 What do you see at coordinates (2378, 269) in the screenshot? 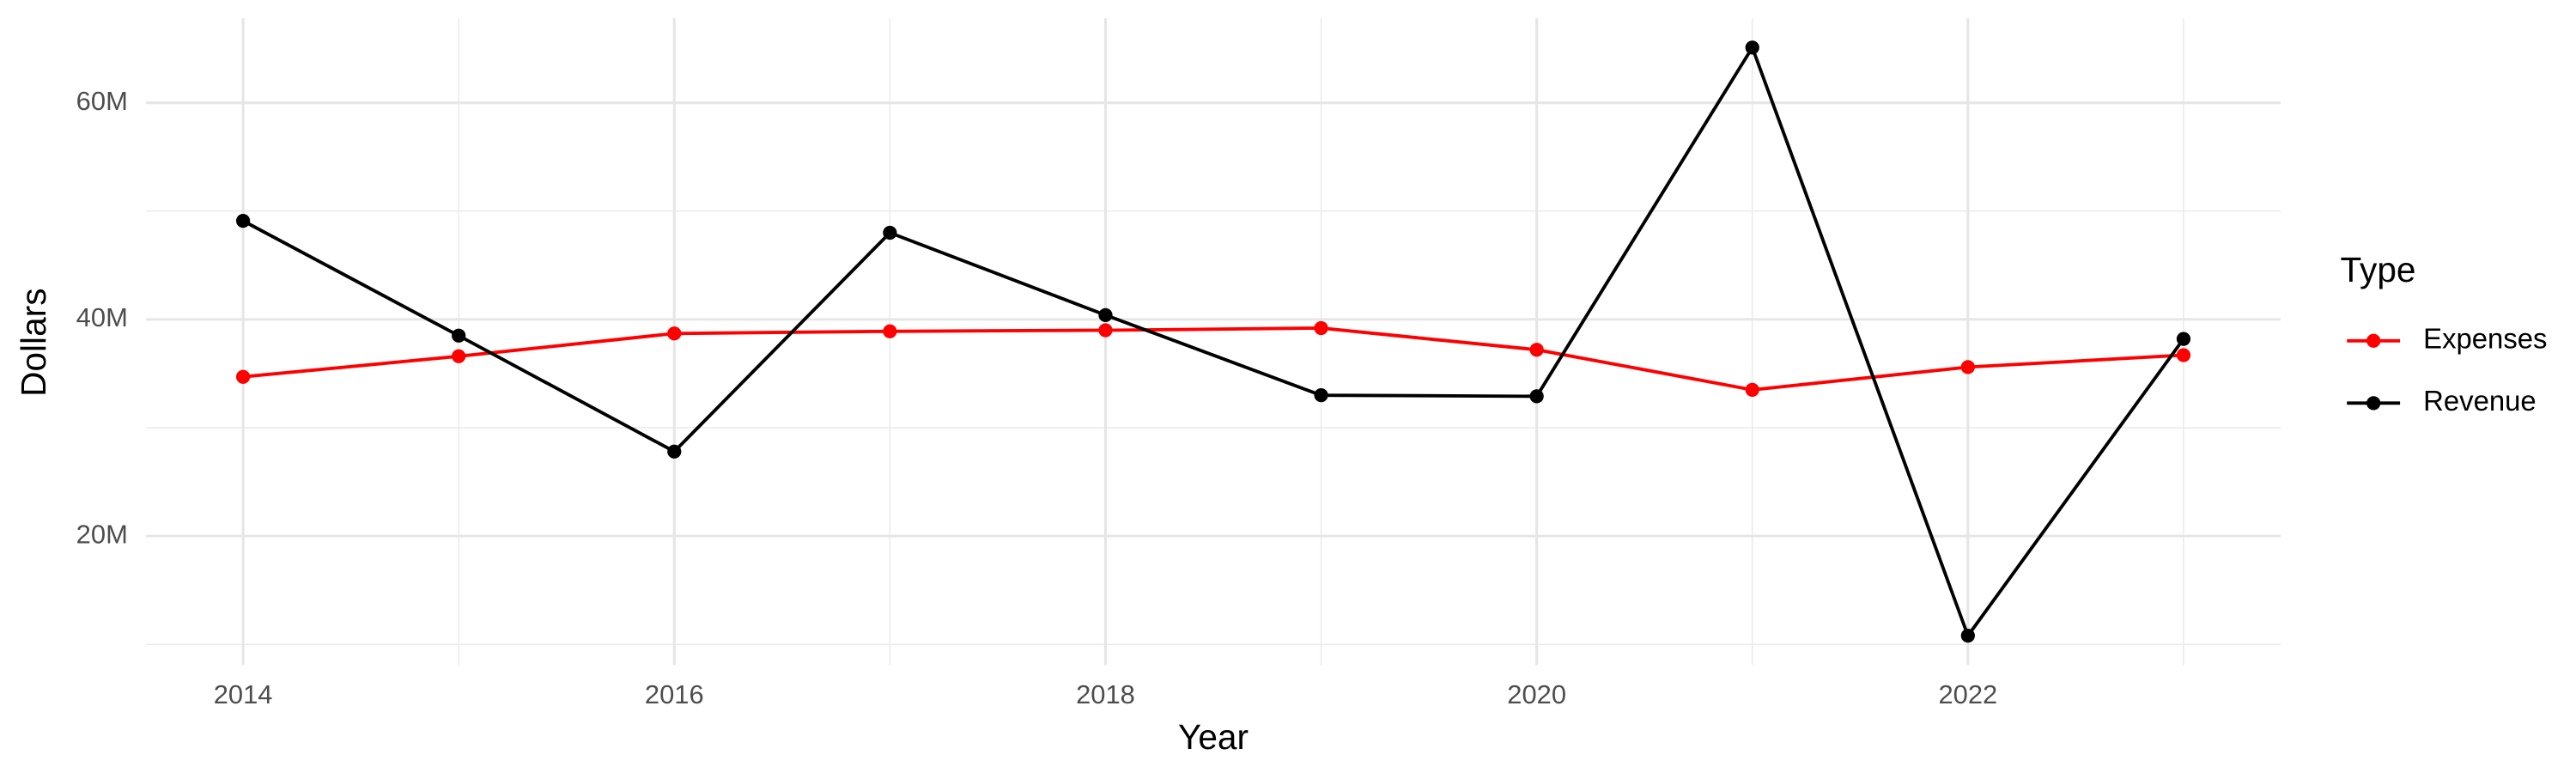
I see `legend-title: Type` at bounding box center [2378, 269].